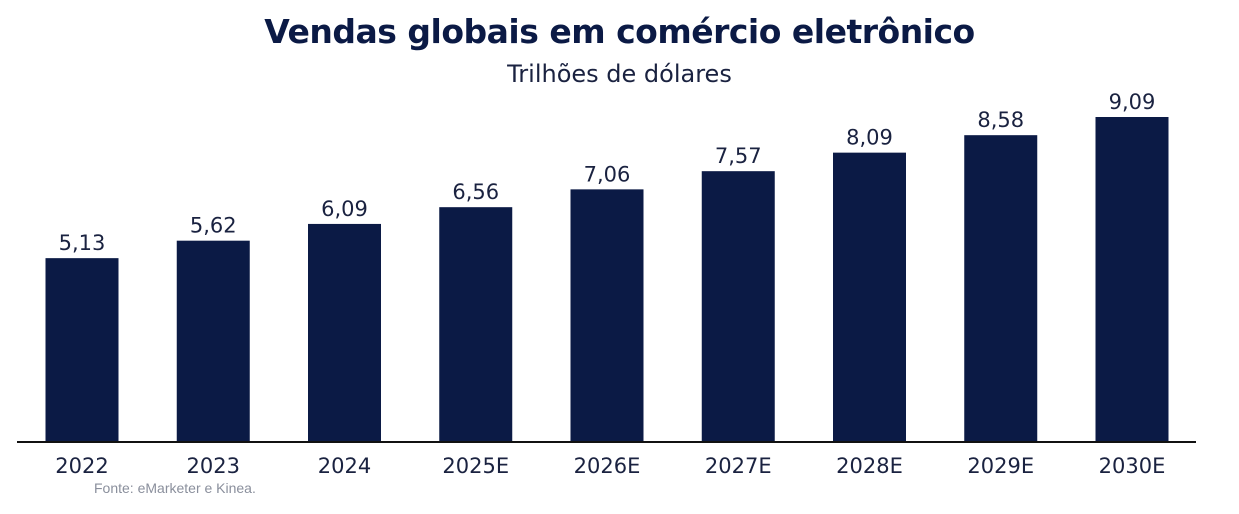 Image resolution: width=1239 pixels, height=514 pixels. I want to click on bar-2028e, so click(869, 297).